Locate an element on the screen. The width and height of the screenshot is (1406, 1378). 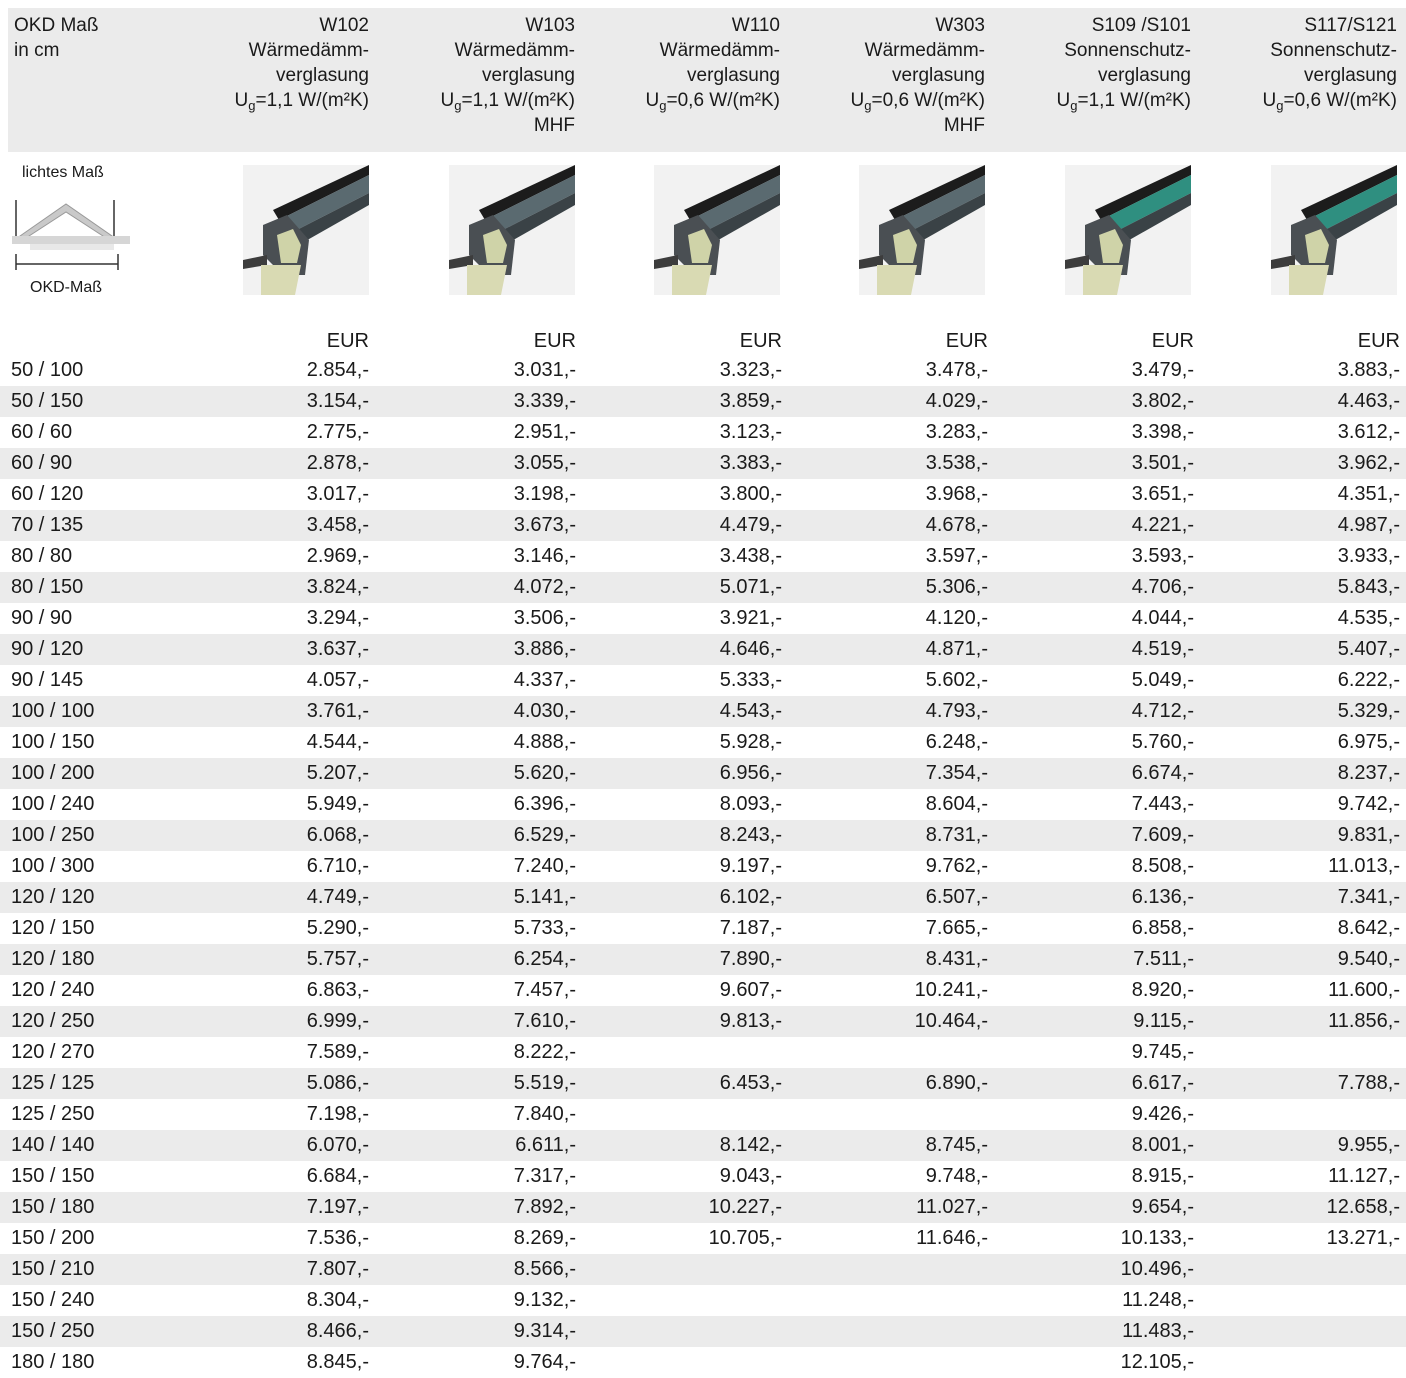
price-cell: 6.710,- is located at coordinates (337, 866).